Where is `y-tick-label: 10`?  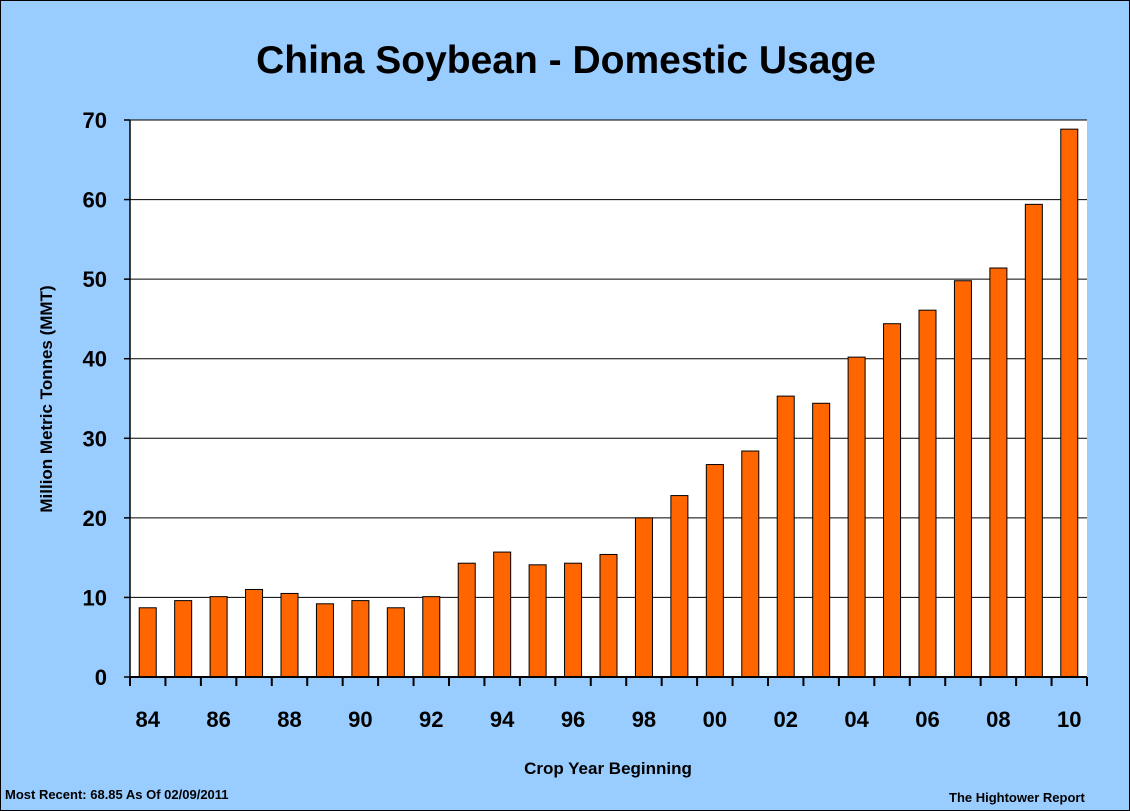 y-tick-label: 10 is located at coordinates (95, 597).